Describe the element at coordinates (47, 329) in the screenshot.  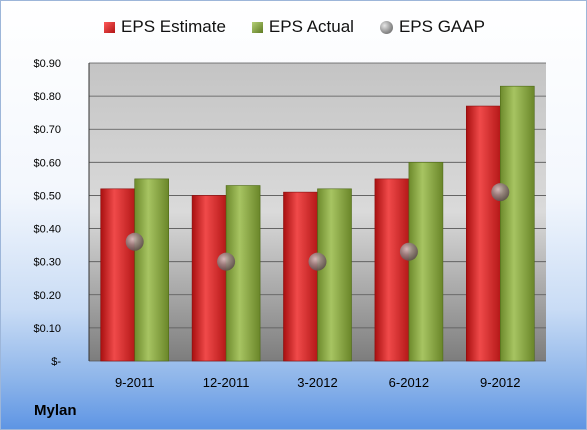
I see `y-tick-label: $0.10` at that location.